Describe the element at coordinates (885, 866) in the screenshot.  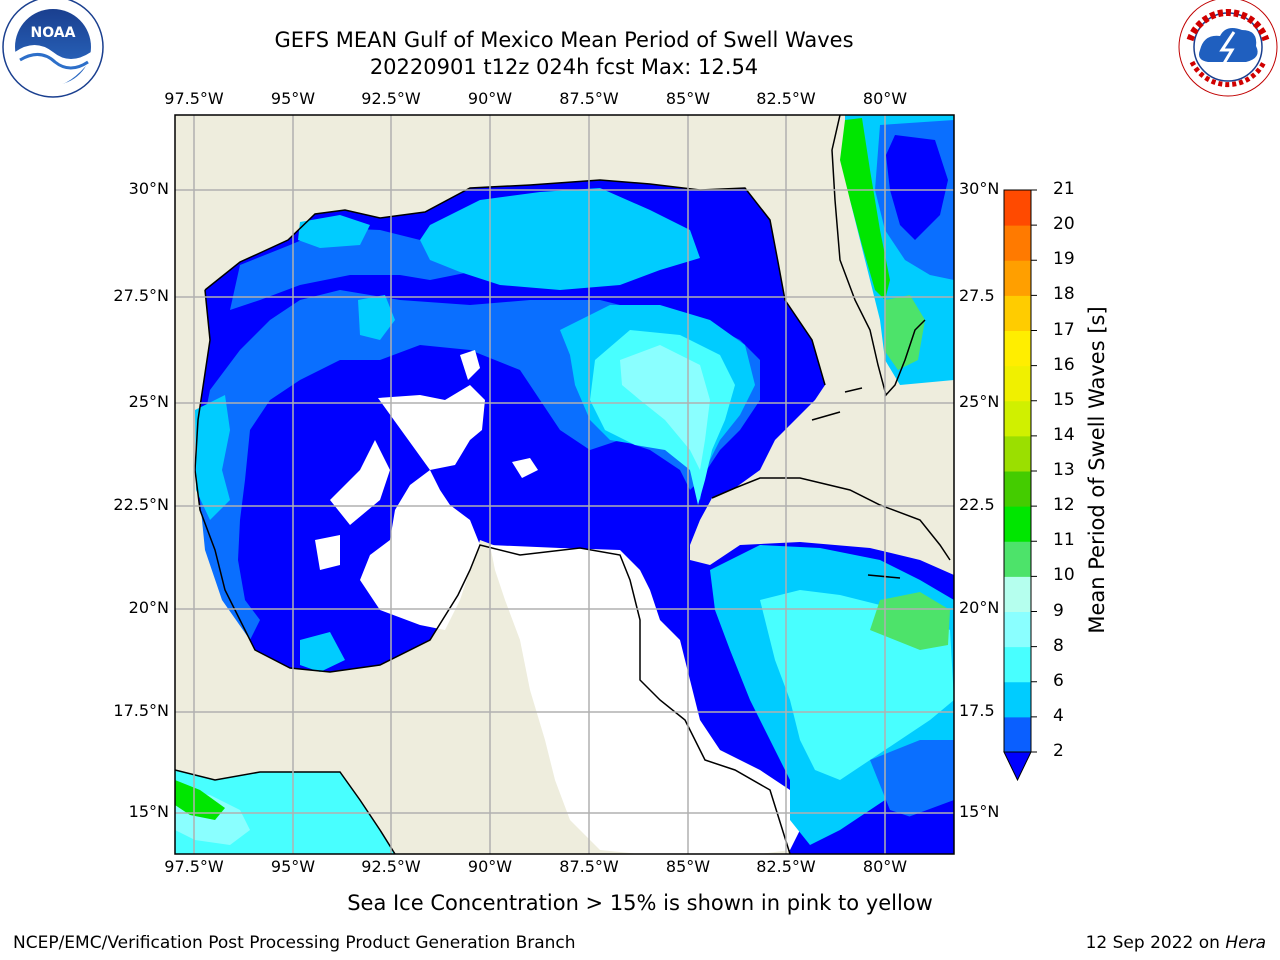
I see `lon-label-bottom: 80°W` at that location.